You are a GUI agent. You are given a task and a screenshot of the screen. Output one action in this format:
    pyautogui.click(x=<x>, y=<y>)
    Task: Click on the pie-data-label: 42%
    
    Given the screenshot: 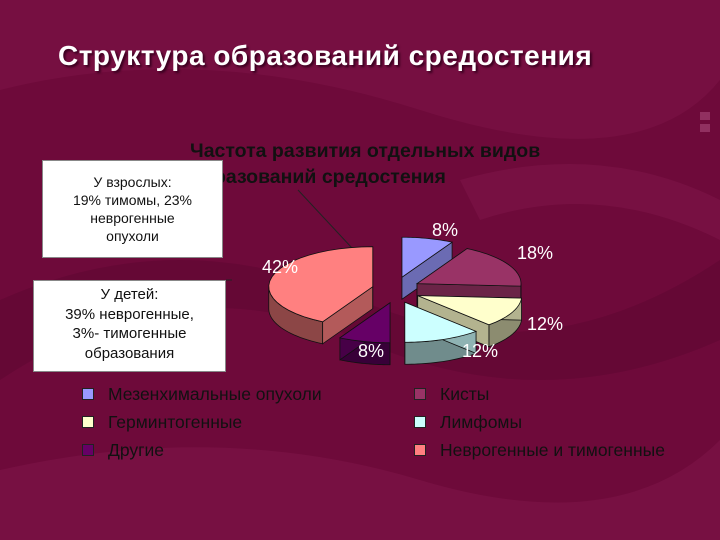 What is the action you would take?
    pyautogui.click(x=280, y=267)
    